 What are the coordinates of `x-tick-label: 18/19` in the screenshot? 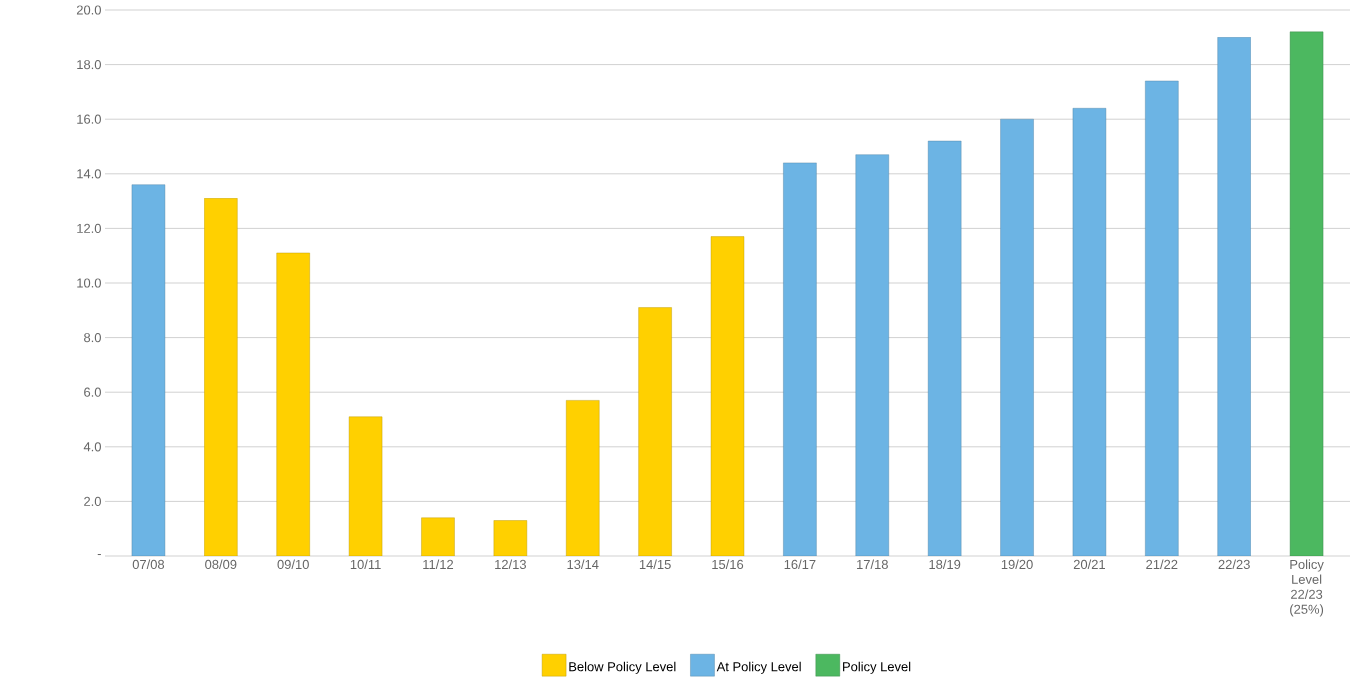 It's located at (945, 564).